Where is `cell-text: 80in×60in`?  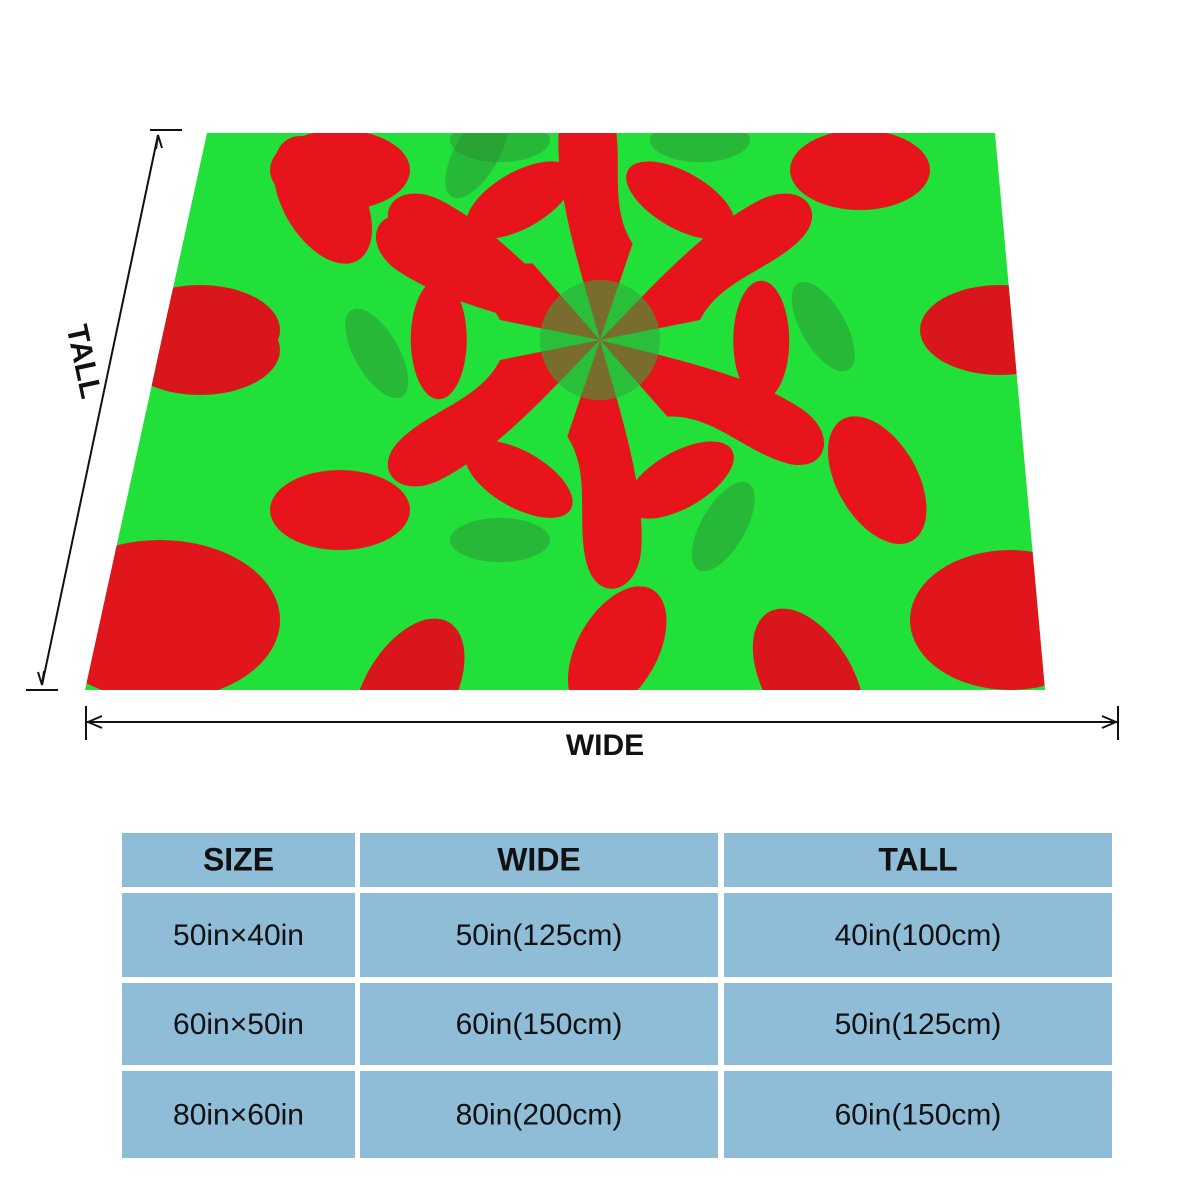 cell-text: 80in×60in is located at coordinates (238, 1114).